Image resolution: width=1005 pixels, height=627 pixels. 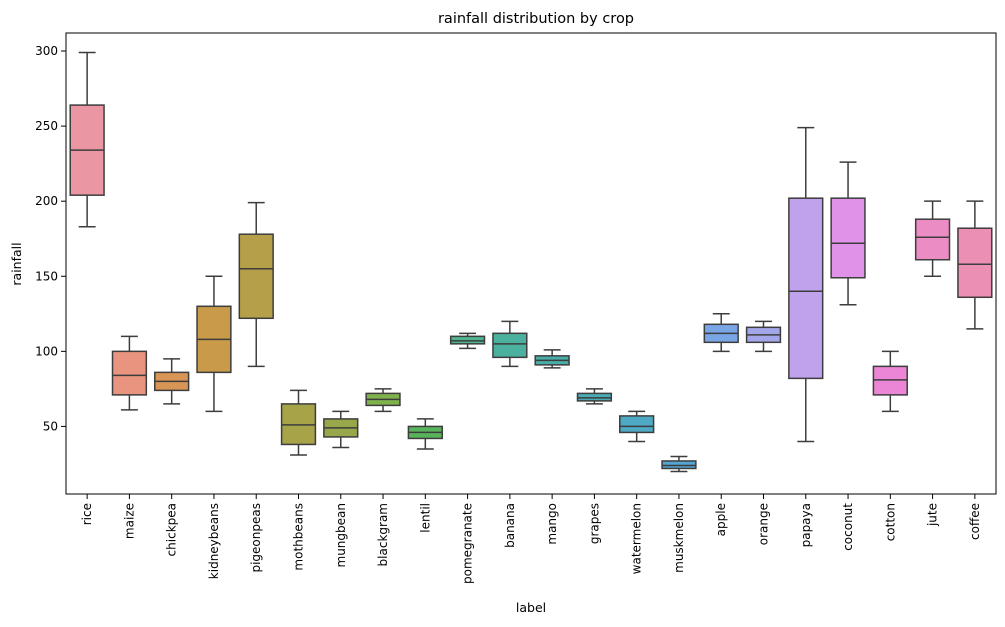 What do you see at coordinates (425, 434) in the screenshot?
I see `box-lentil` at bounding box center [425, 434].